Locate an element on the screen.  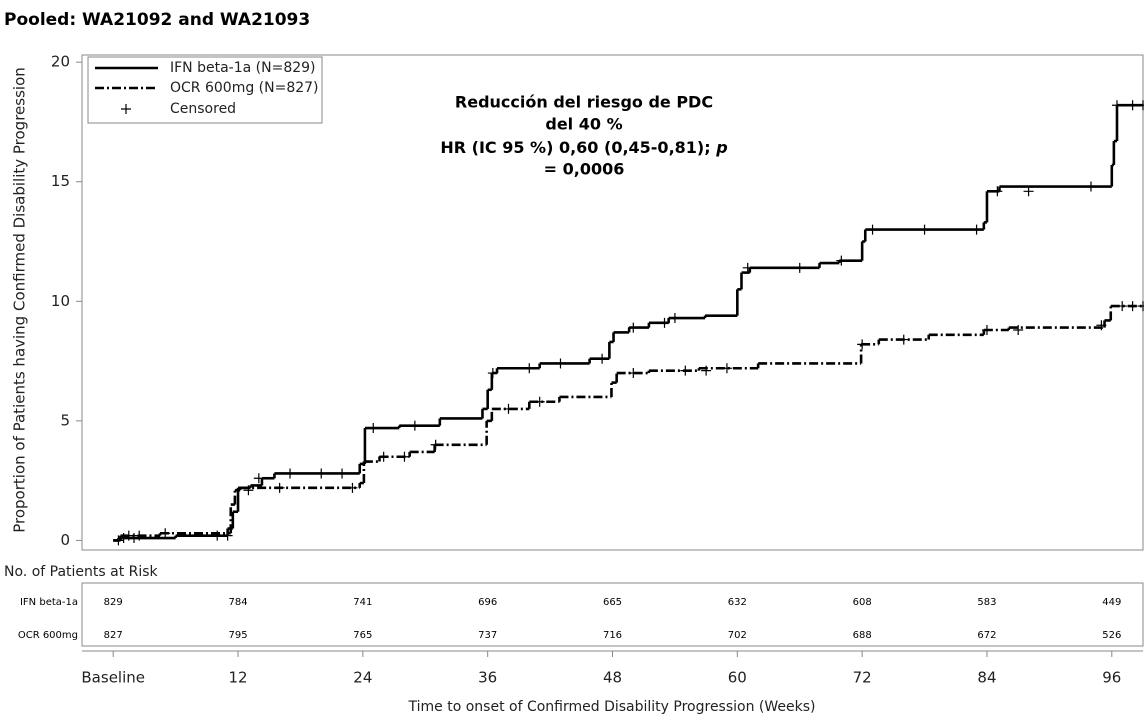
risk-count: 741 is located at coordinates (362, 602).